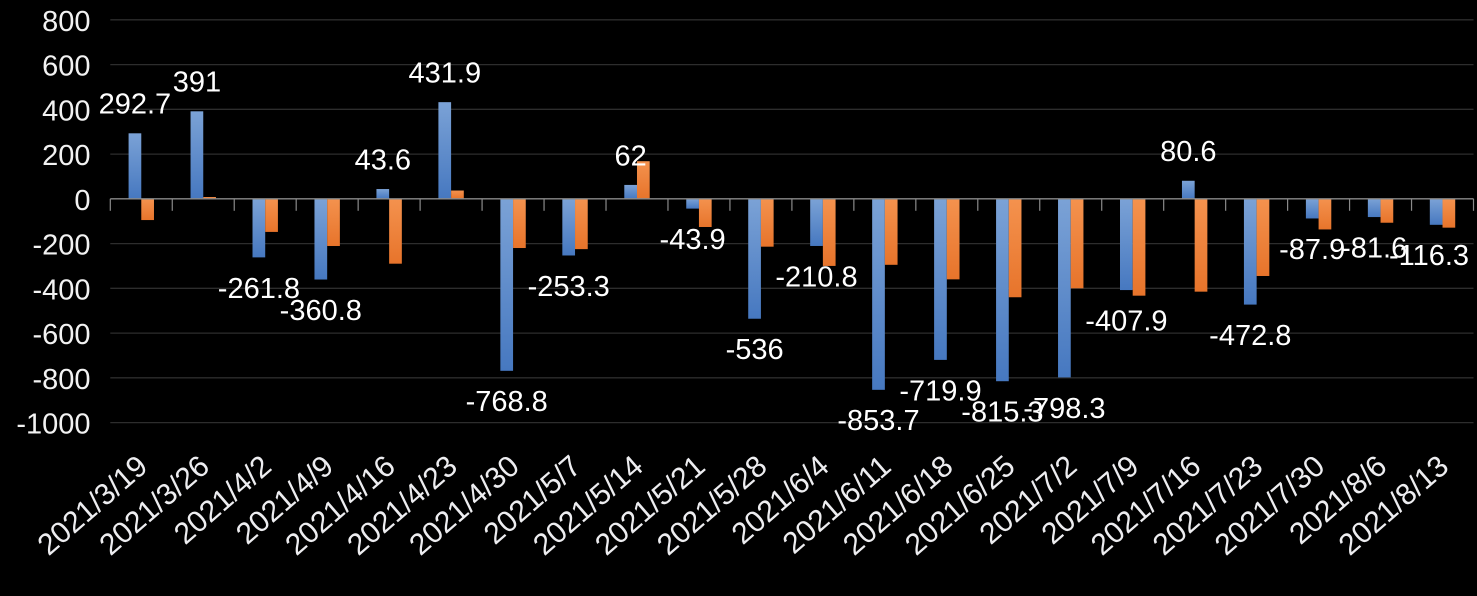 This screenshot has width=1477, height=596. What do you see at coordinates (1312, 250) in the screenshot?
I see `svg-text: -87.9` at bounding box center [1312, 250].